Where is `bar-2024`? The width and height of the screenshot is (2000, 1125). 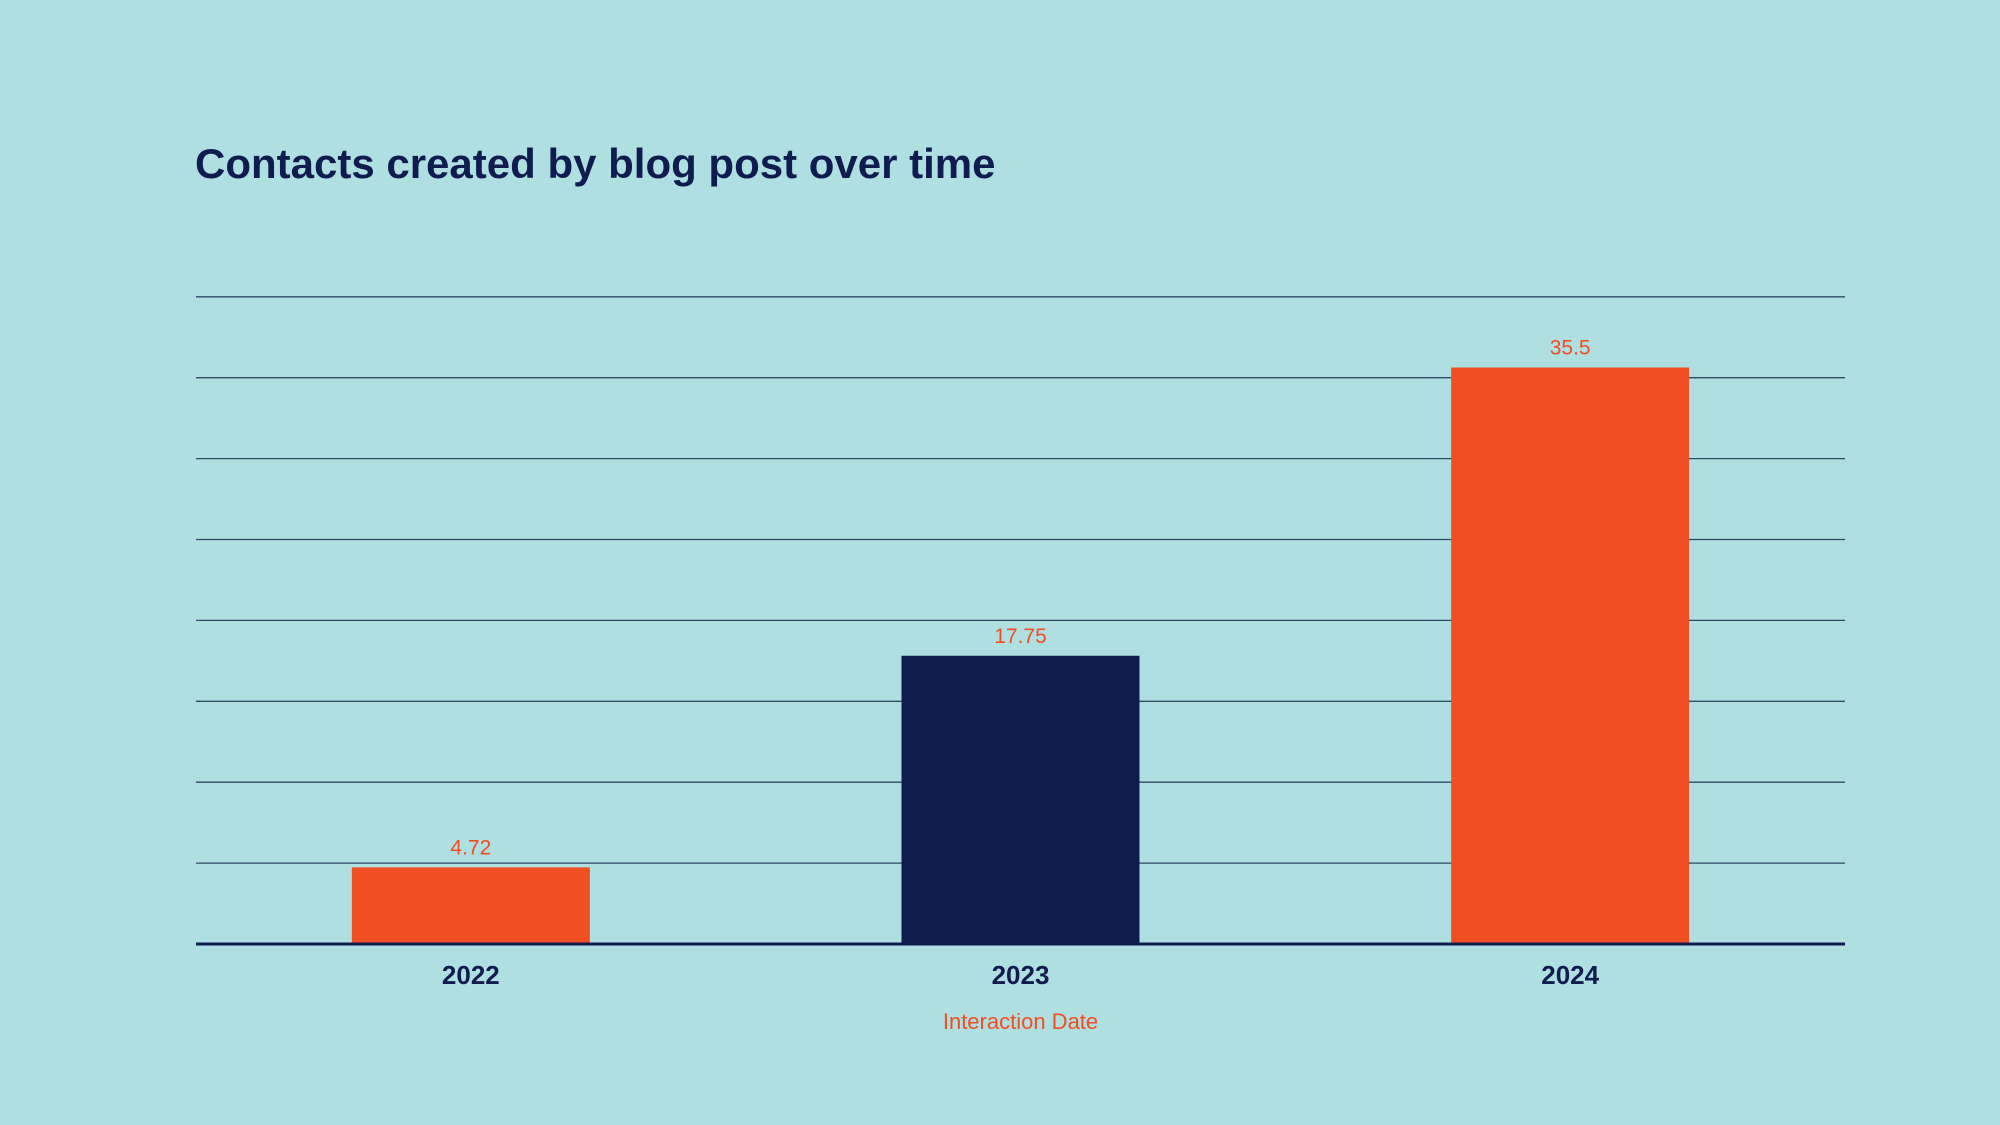
bar-2024 is located at coordinates (1570, 655).